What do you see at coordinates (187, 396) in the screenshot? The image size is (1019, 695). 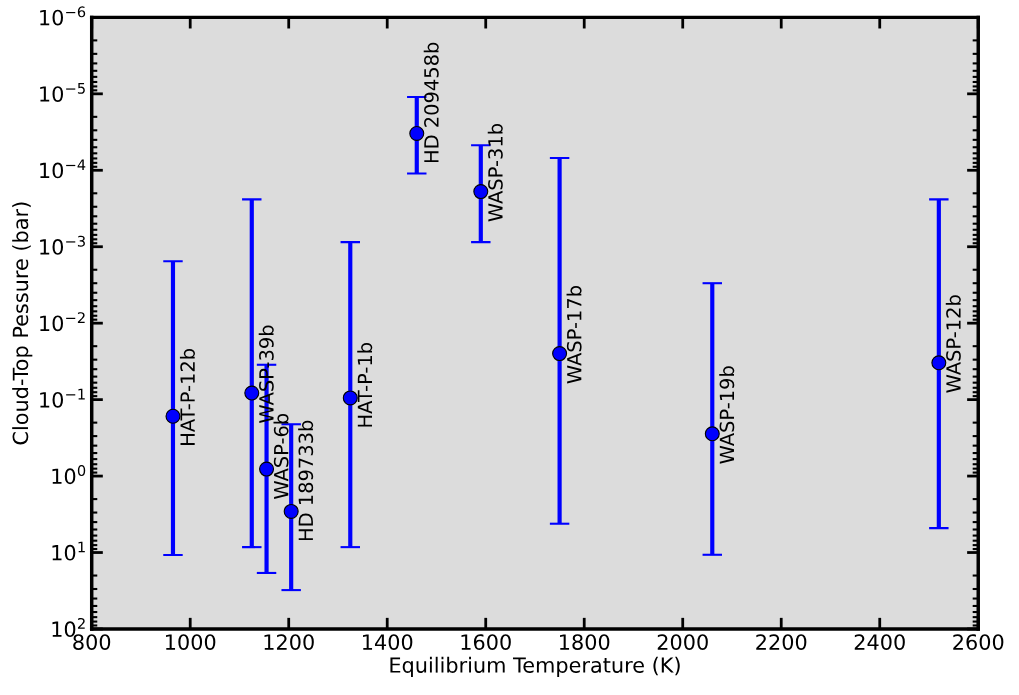 I see `annotation: HAT-P-12b` at bounding box center [187, 396].